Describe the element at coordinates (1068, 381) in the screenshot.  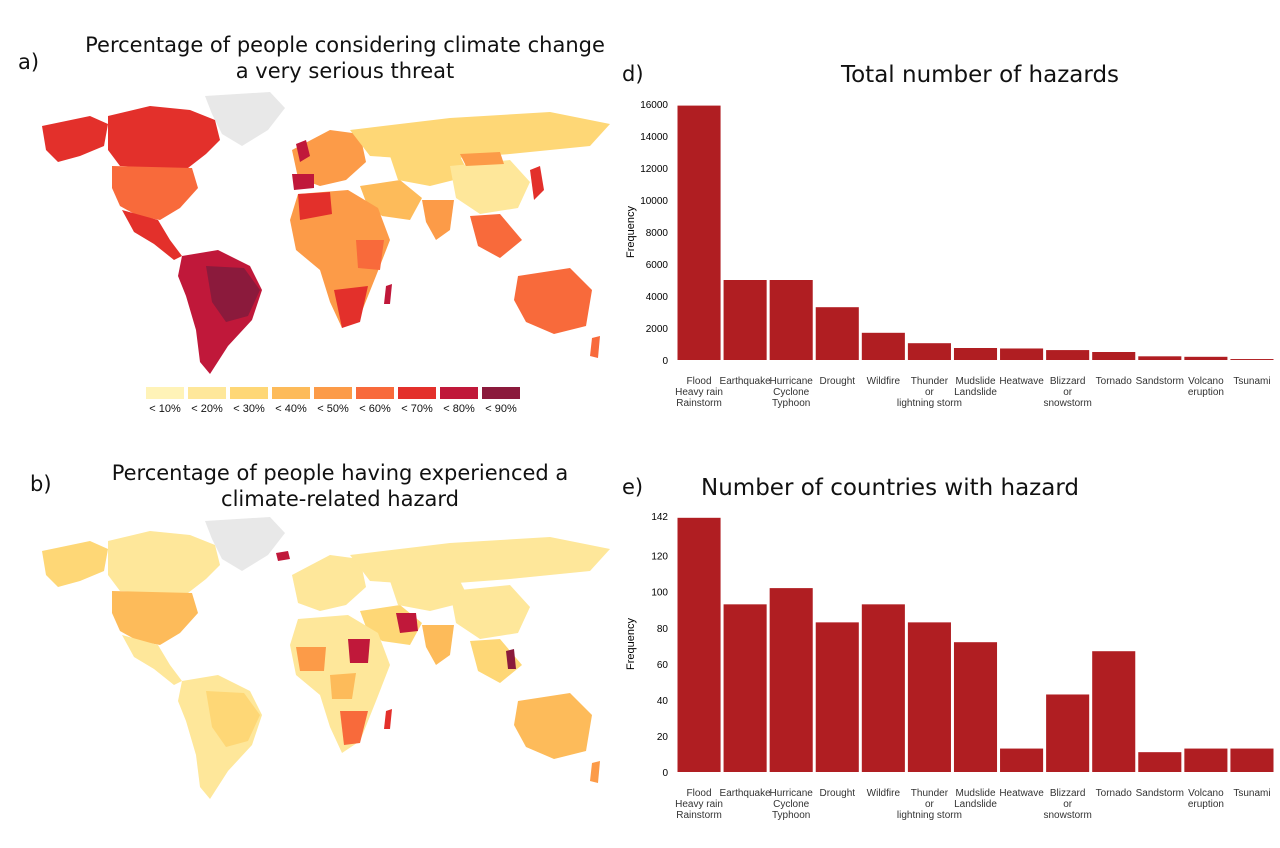
I see `x-tick-label: Blizzard` at that location.